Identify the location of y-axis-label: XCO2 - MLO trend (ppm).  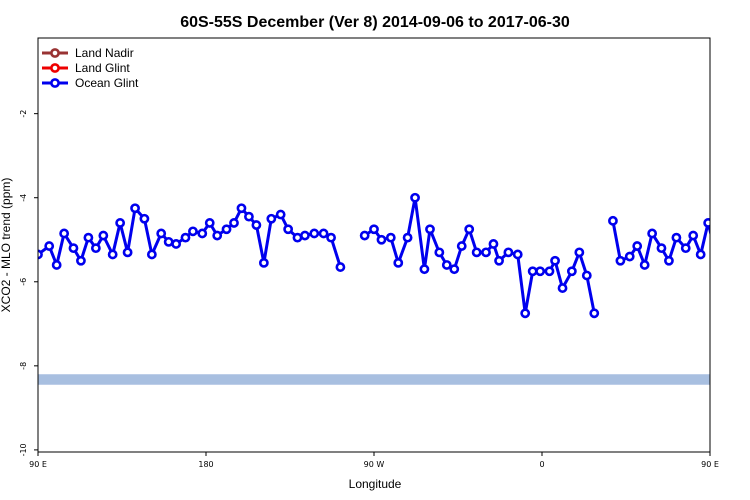
(6, 245).